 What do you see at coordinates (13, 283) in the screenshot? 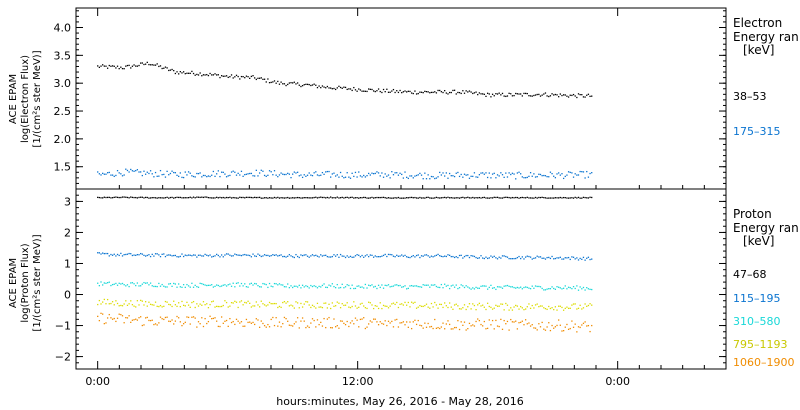
I see `proton-ylabel-line-1: ACE EPAM` at bounding box center [13, 283].